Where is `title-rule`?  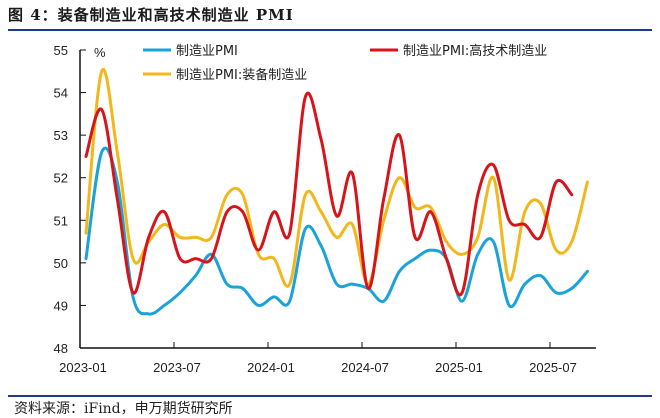
title-rule is located at coordinates (330, 30).